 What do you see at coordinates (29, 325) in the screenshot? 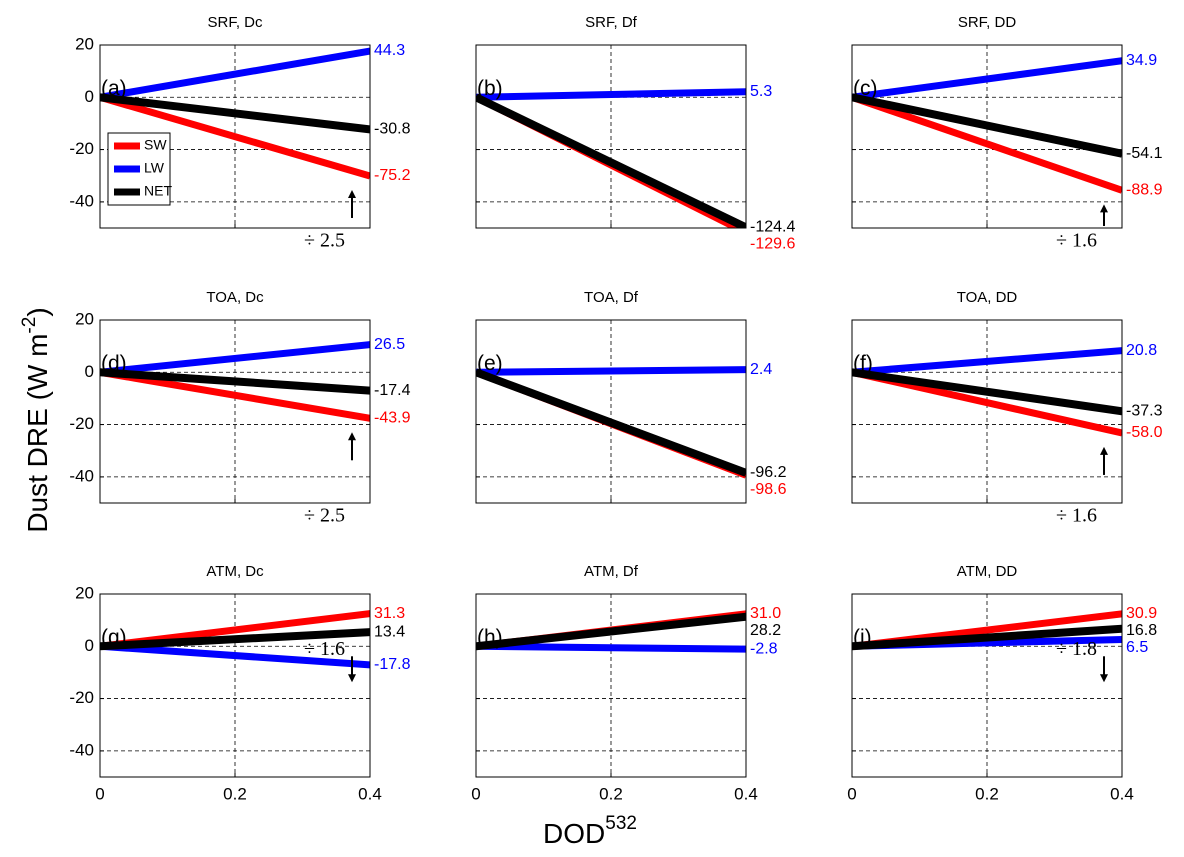
I see `y-label-sup: -2` at bounding box center [29, 325].